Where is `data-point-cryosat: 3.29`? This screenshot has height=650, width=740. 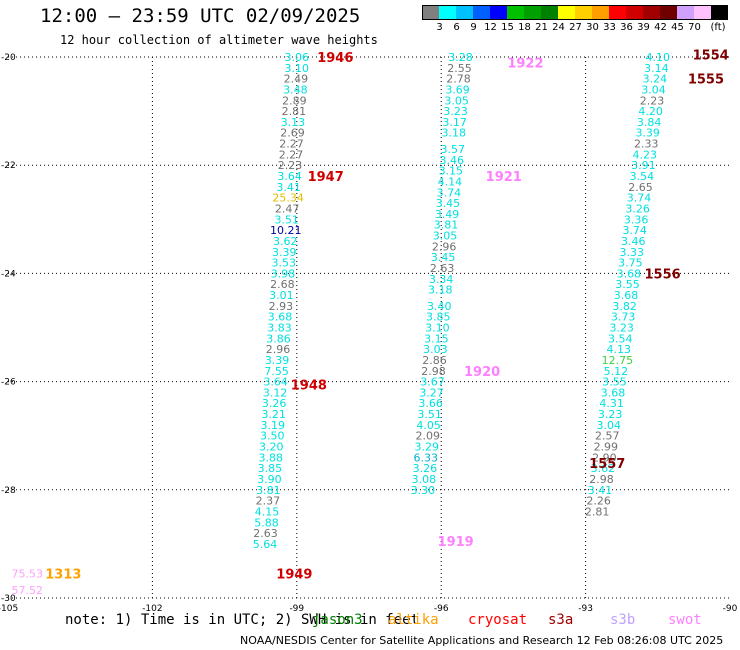
data-point-cryosat: 3.29 is located at coordinates (427, 447).